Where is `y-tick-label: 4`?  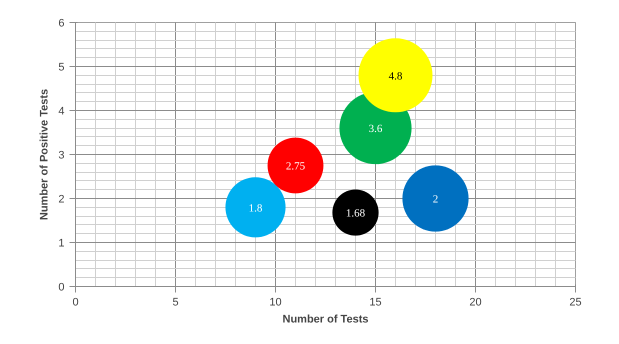
y-tick-label: 4 is located at coordinates (61, 112).